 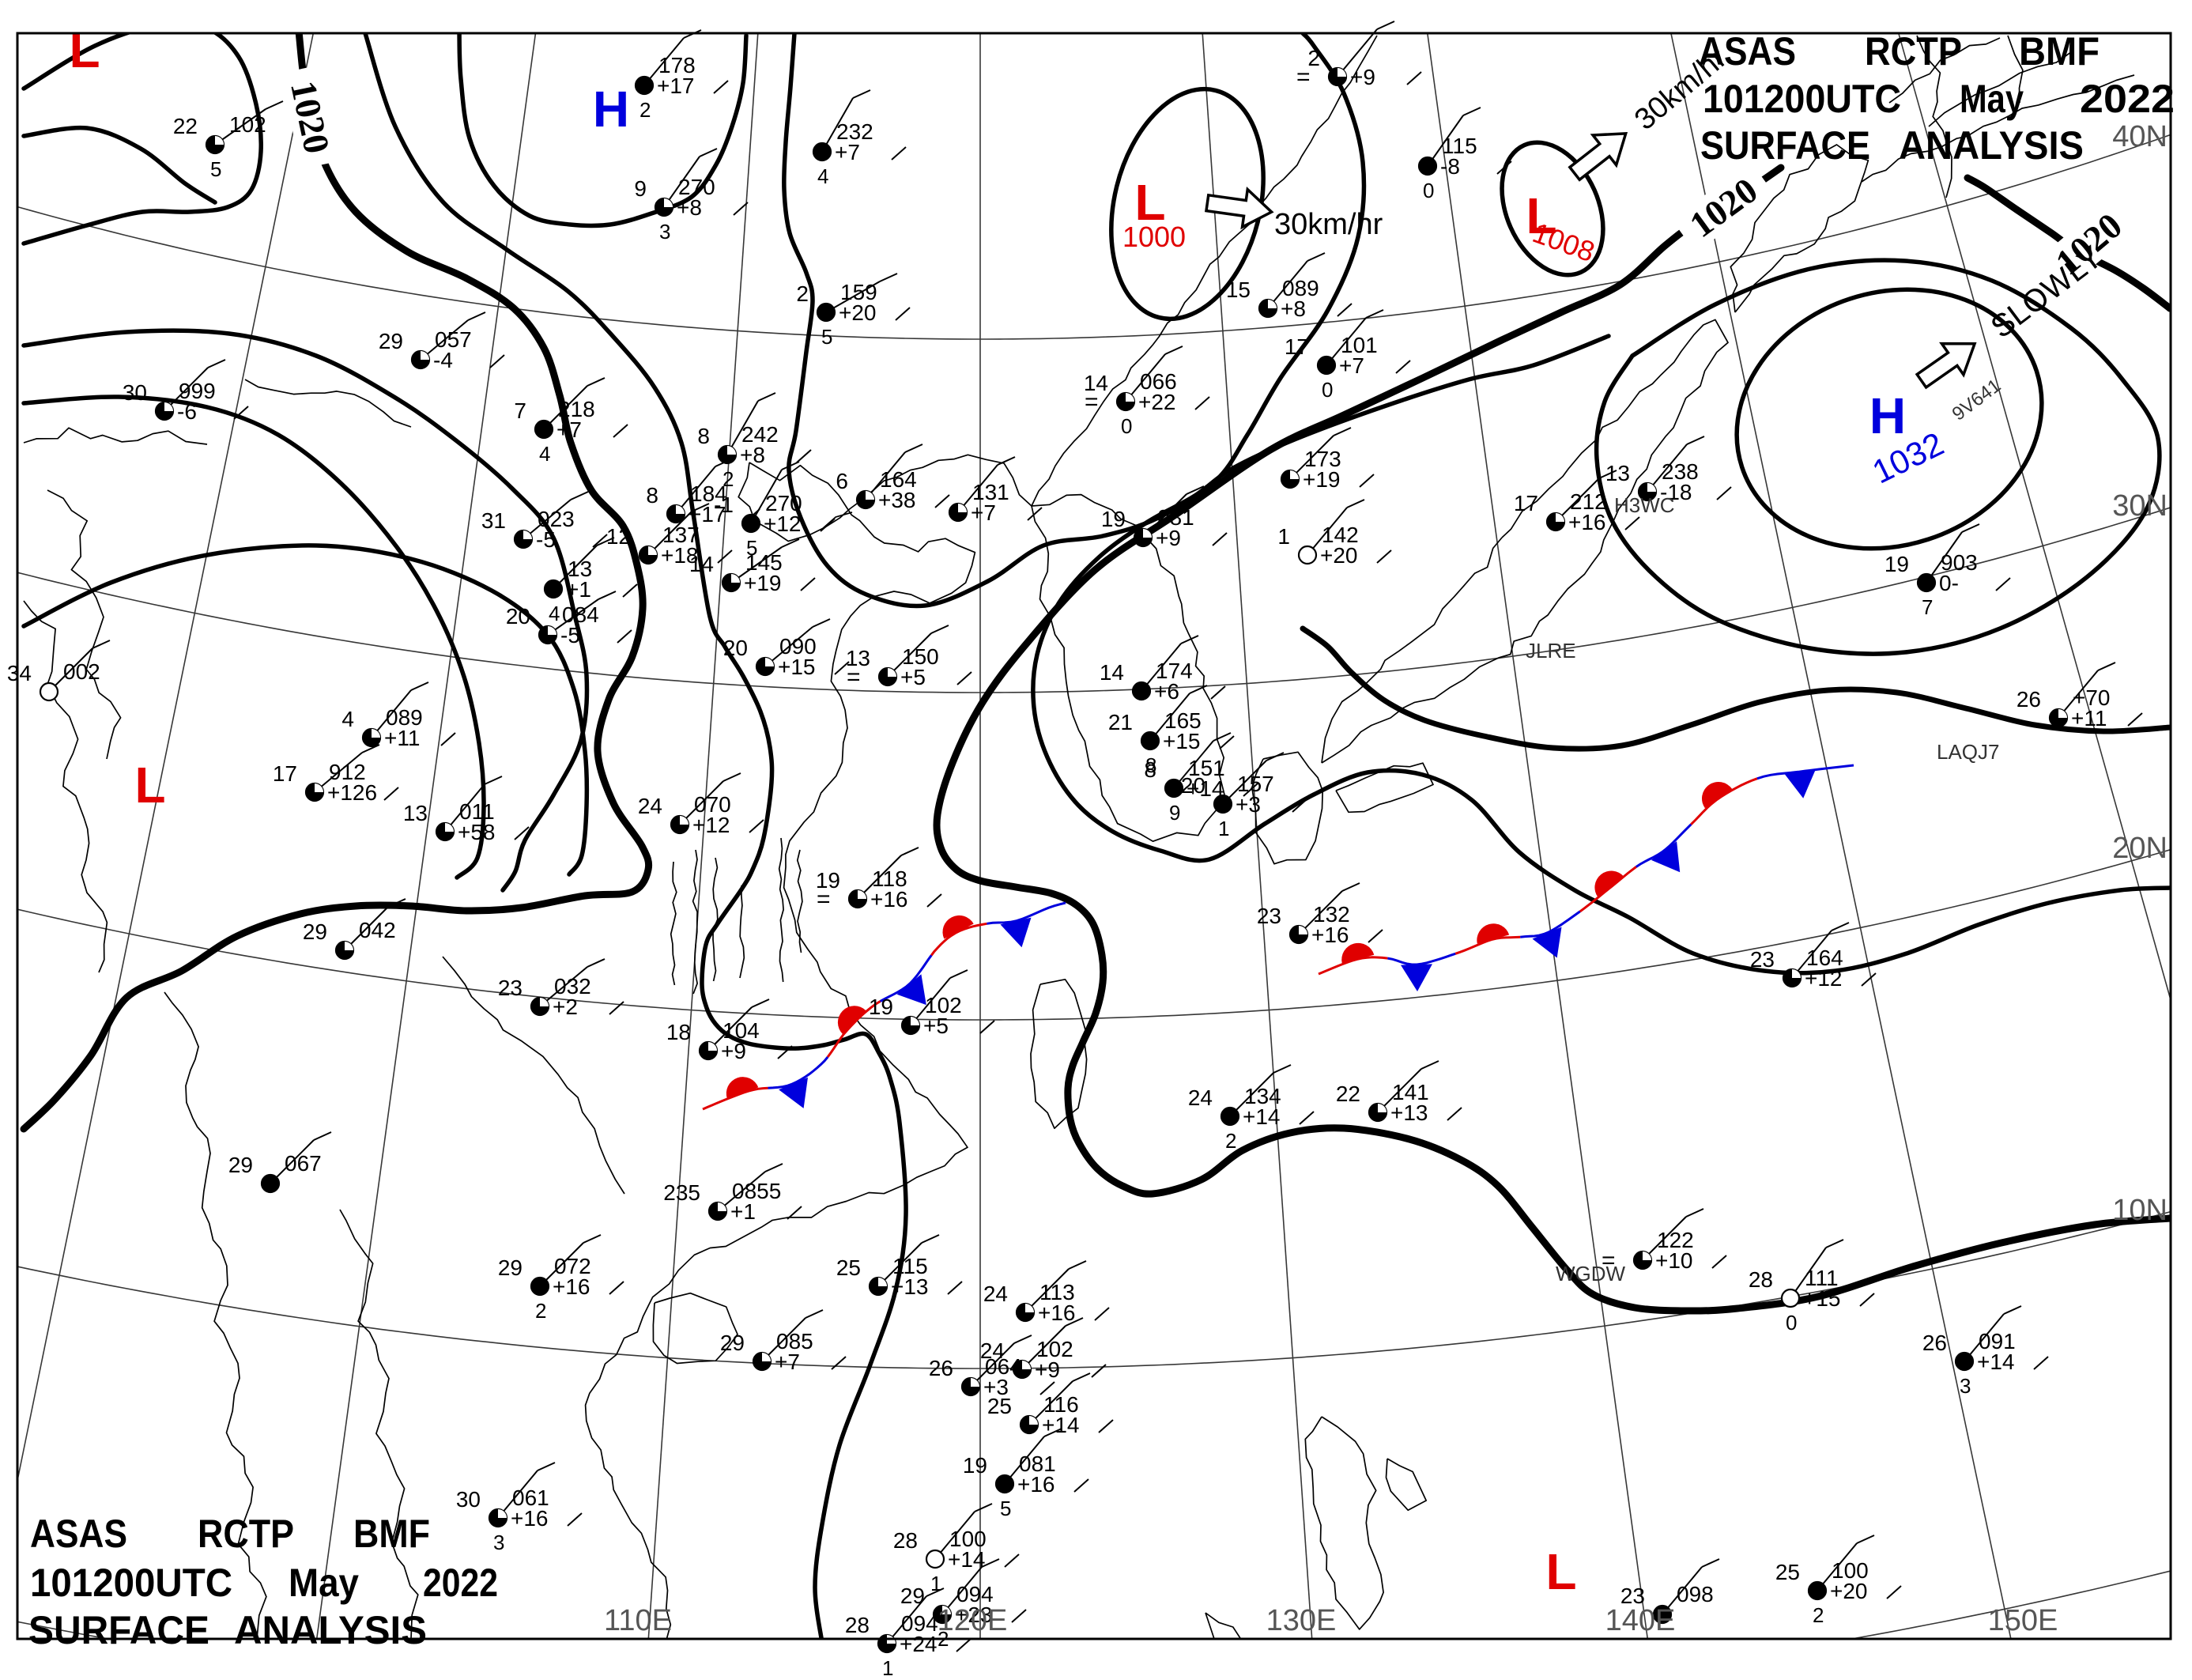 What do you see at coordinates (518, 616) in the screenshot?
I see `svg-text: 20` at bounding box center [518, 616].